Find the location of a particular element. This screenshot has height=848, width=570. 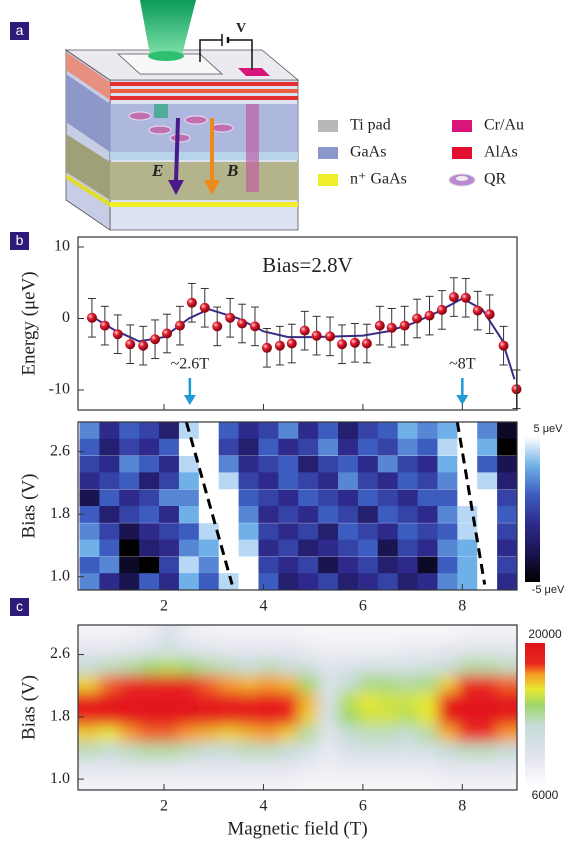

legend-label: GaAs is located at coordinates (368, 152).